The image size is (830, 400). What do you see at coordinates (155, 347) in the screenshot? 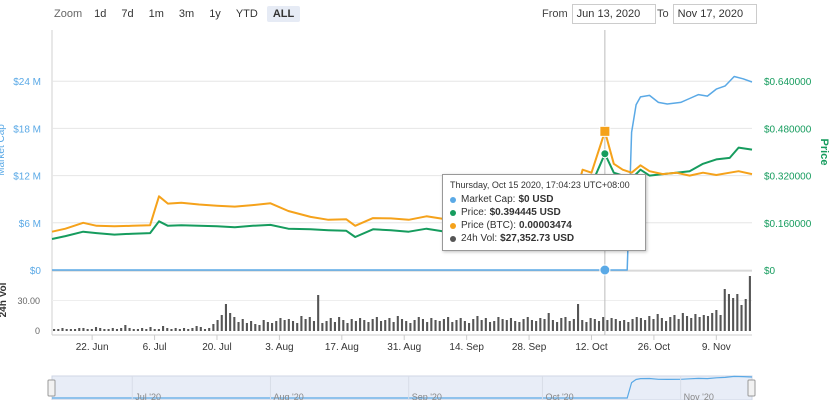
I see `x-tick-label: 6. Jul` at bounding box center [155, 347].